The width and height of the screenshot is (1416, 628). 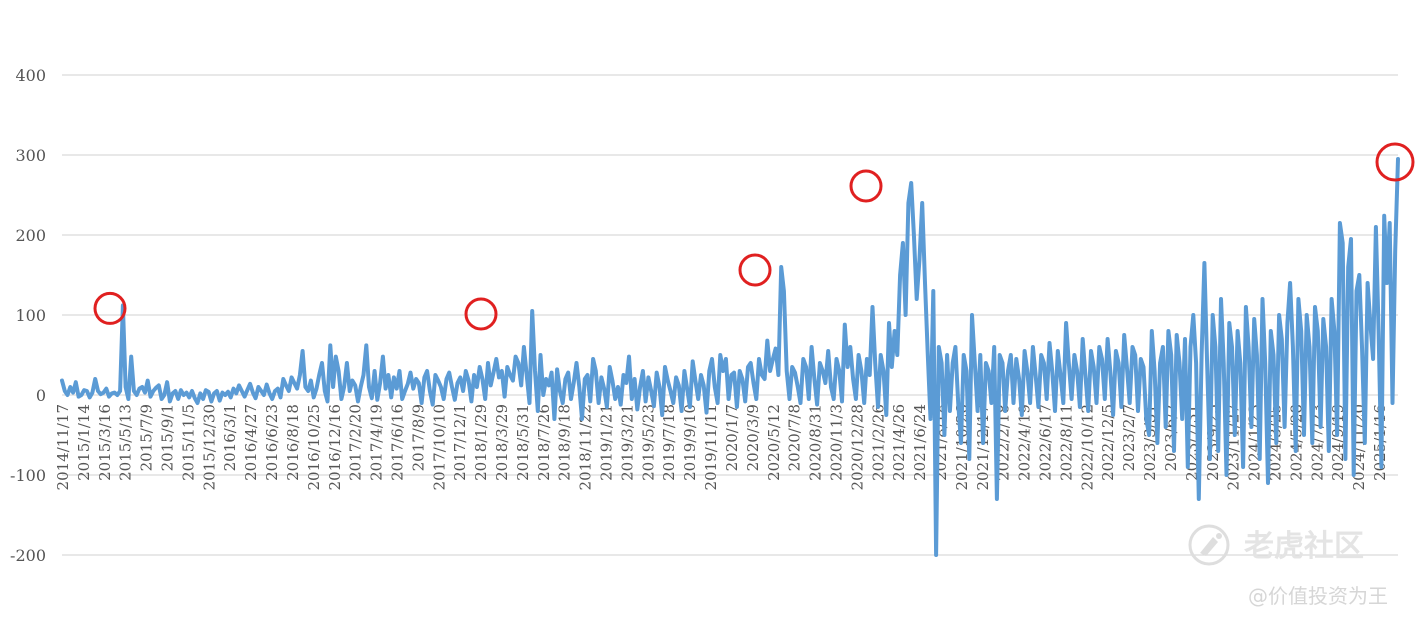 I want to click on x-tick-label: 2020/8/31, so click(x=816, y=442).